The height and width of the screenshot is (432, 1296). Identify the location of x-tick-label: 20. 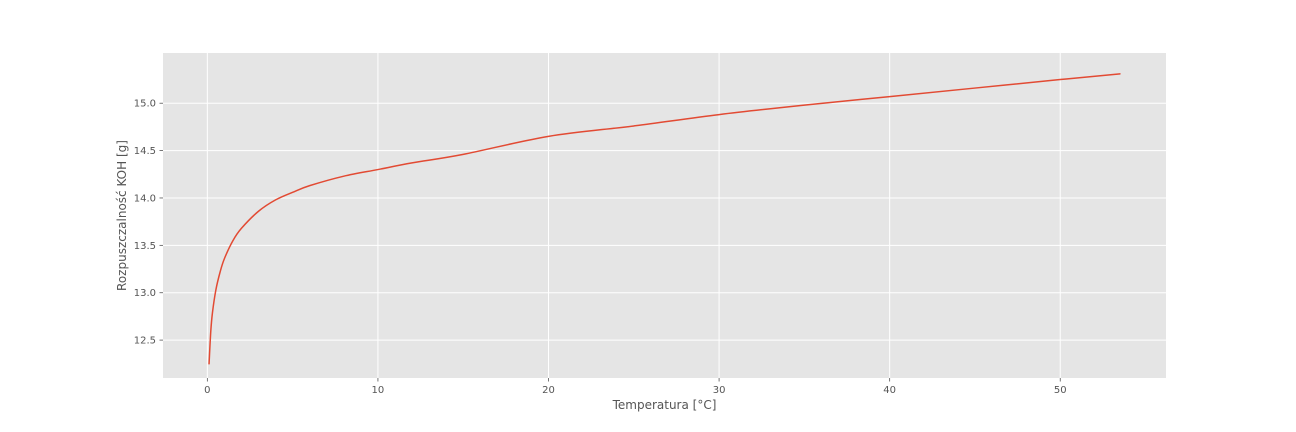
(548, 390).